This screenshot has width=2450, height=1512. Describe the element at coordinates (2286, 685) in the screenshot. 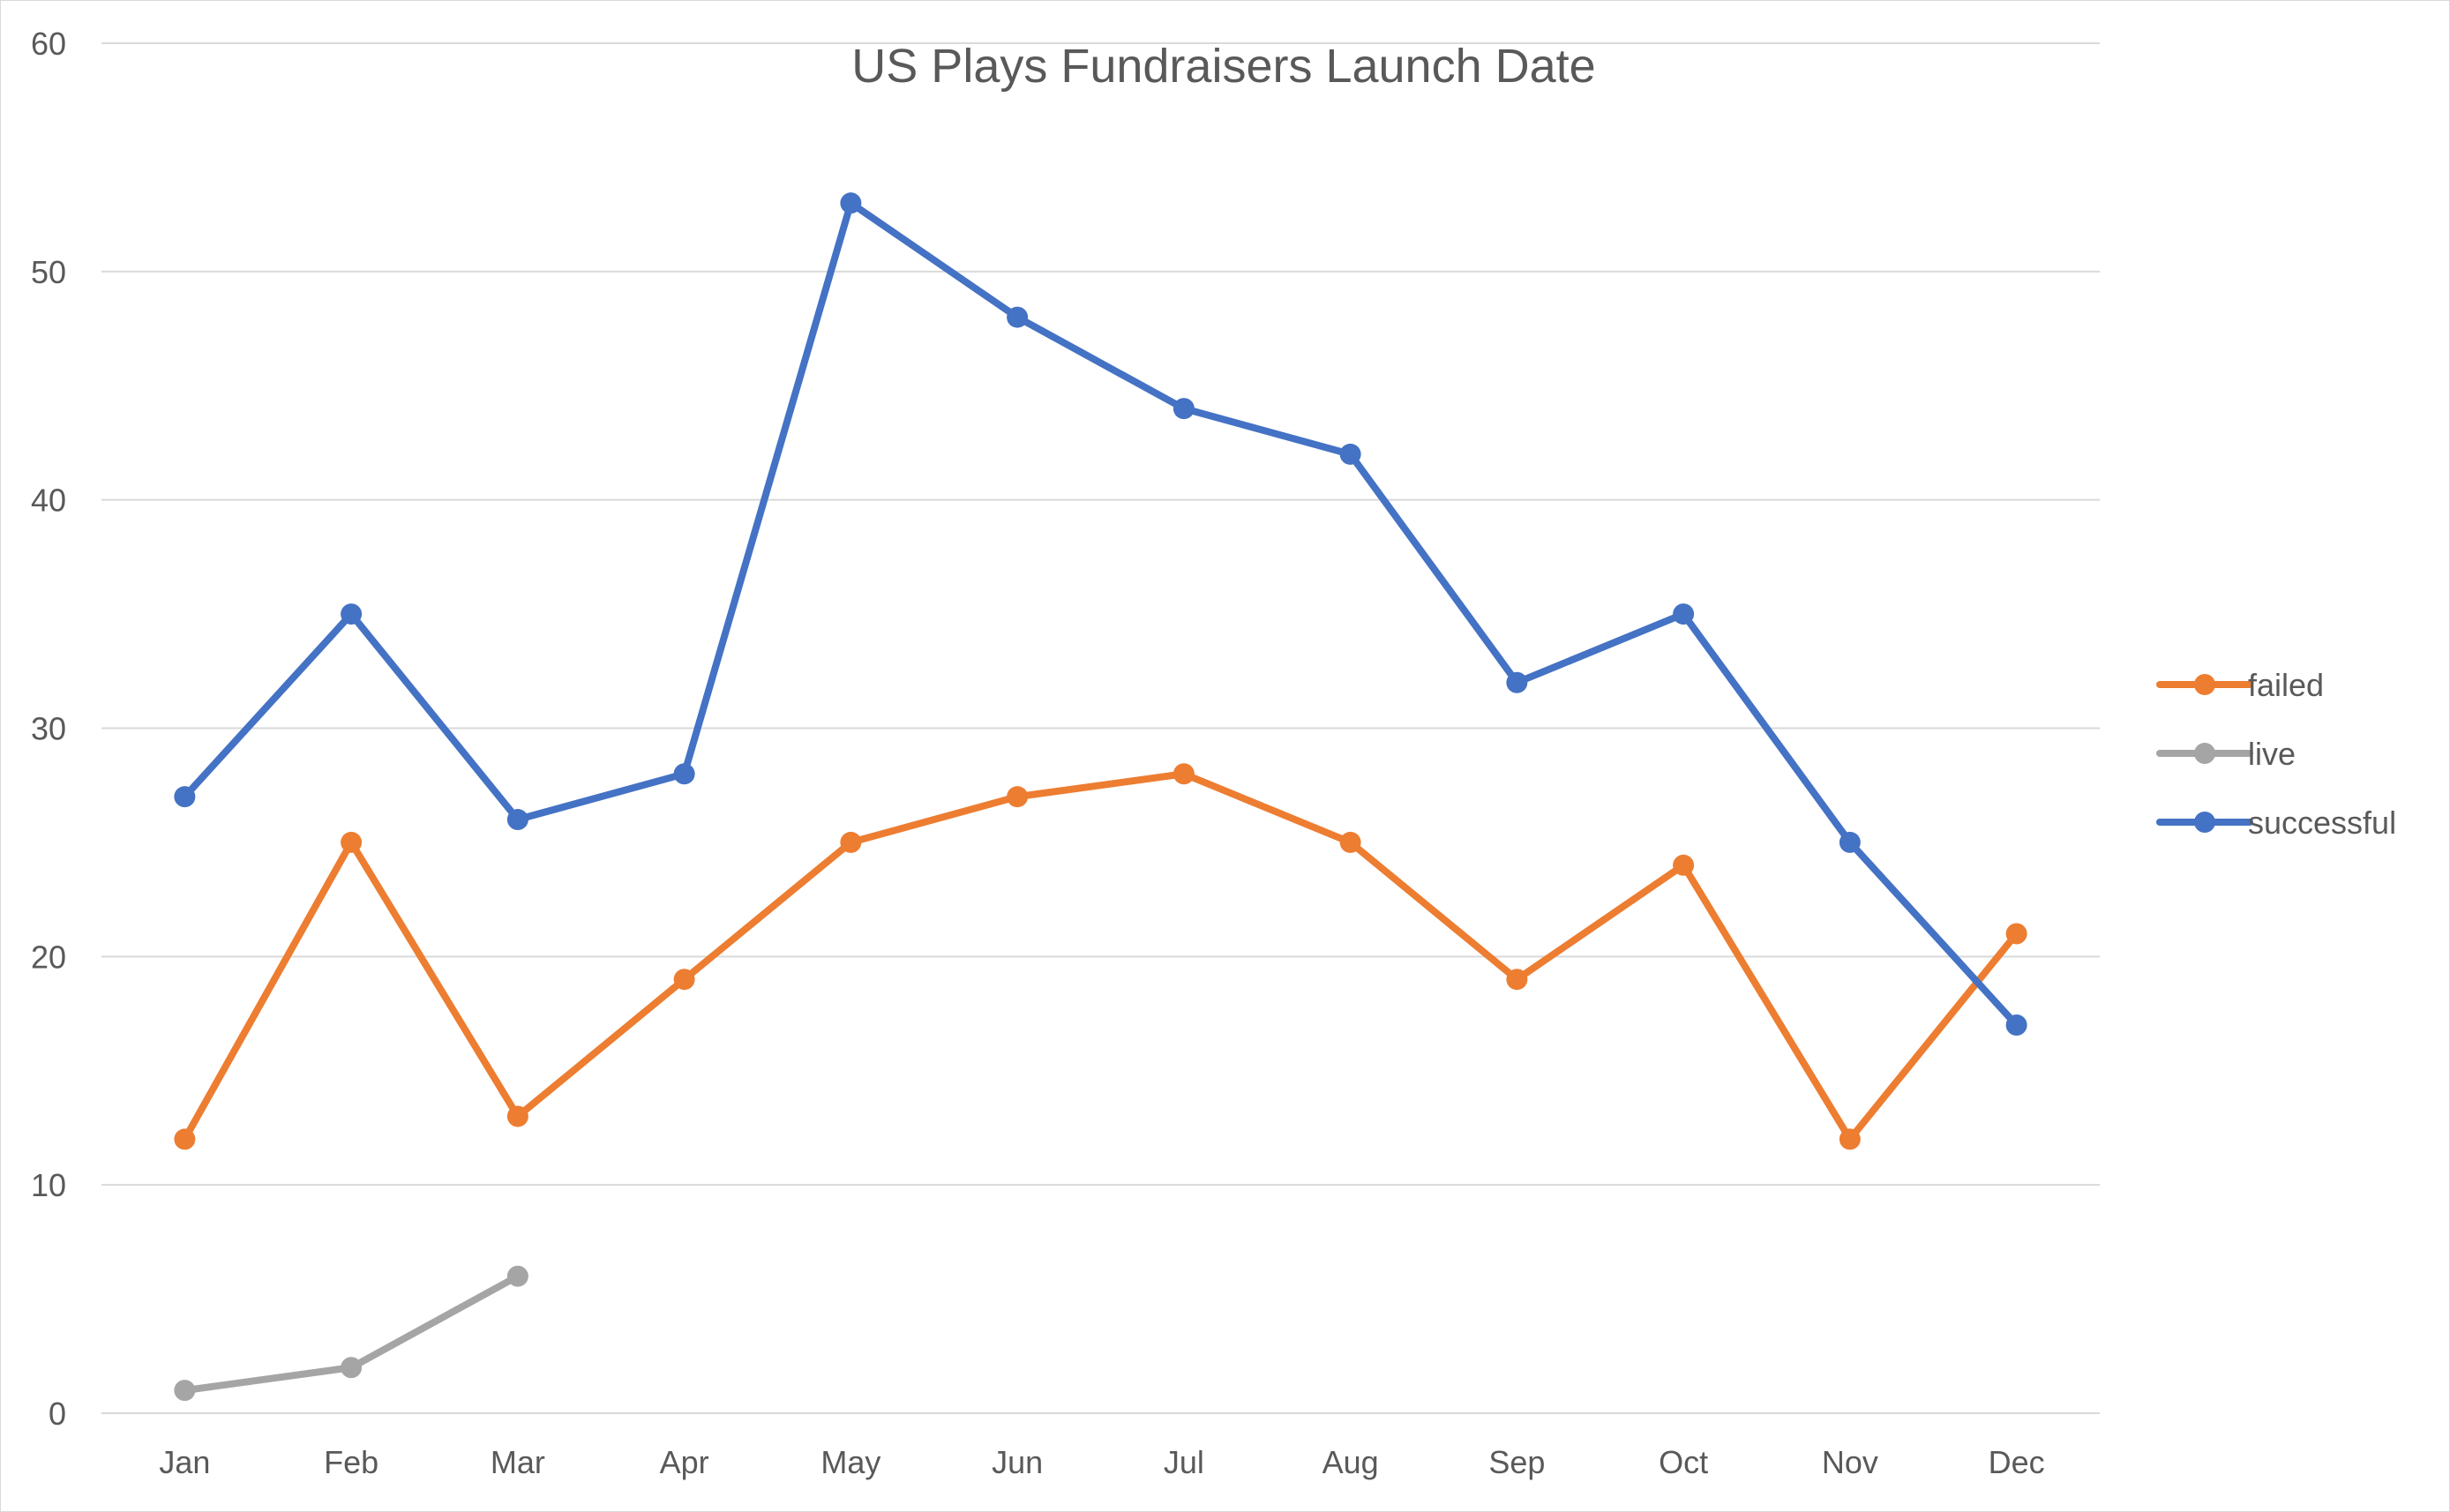

I see `legend-label: failed` at that location.